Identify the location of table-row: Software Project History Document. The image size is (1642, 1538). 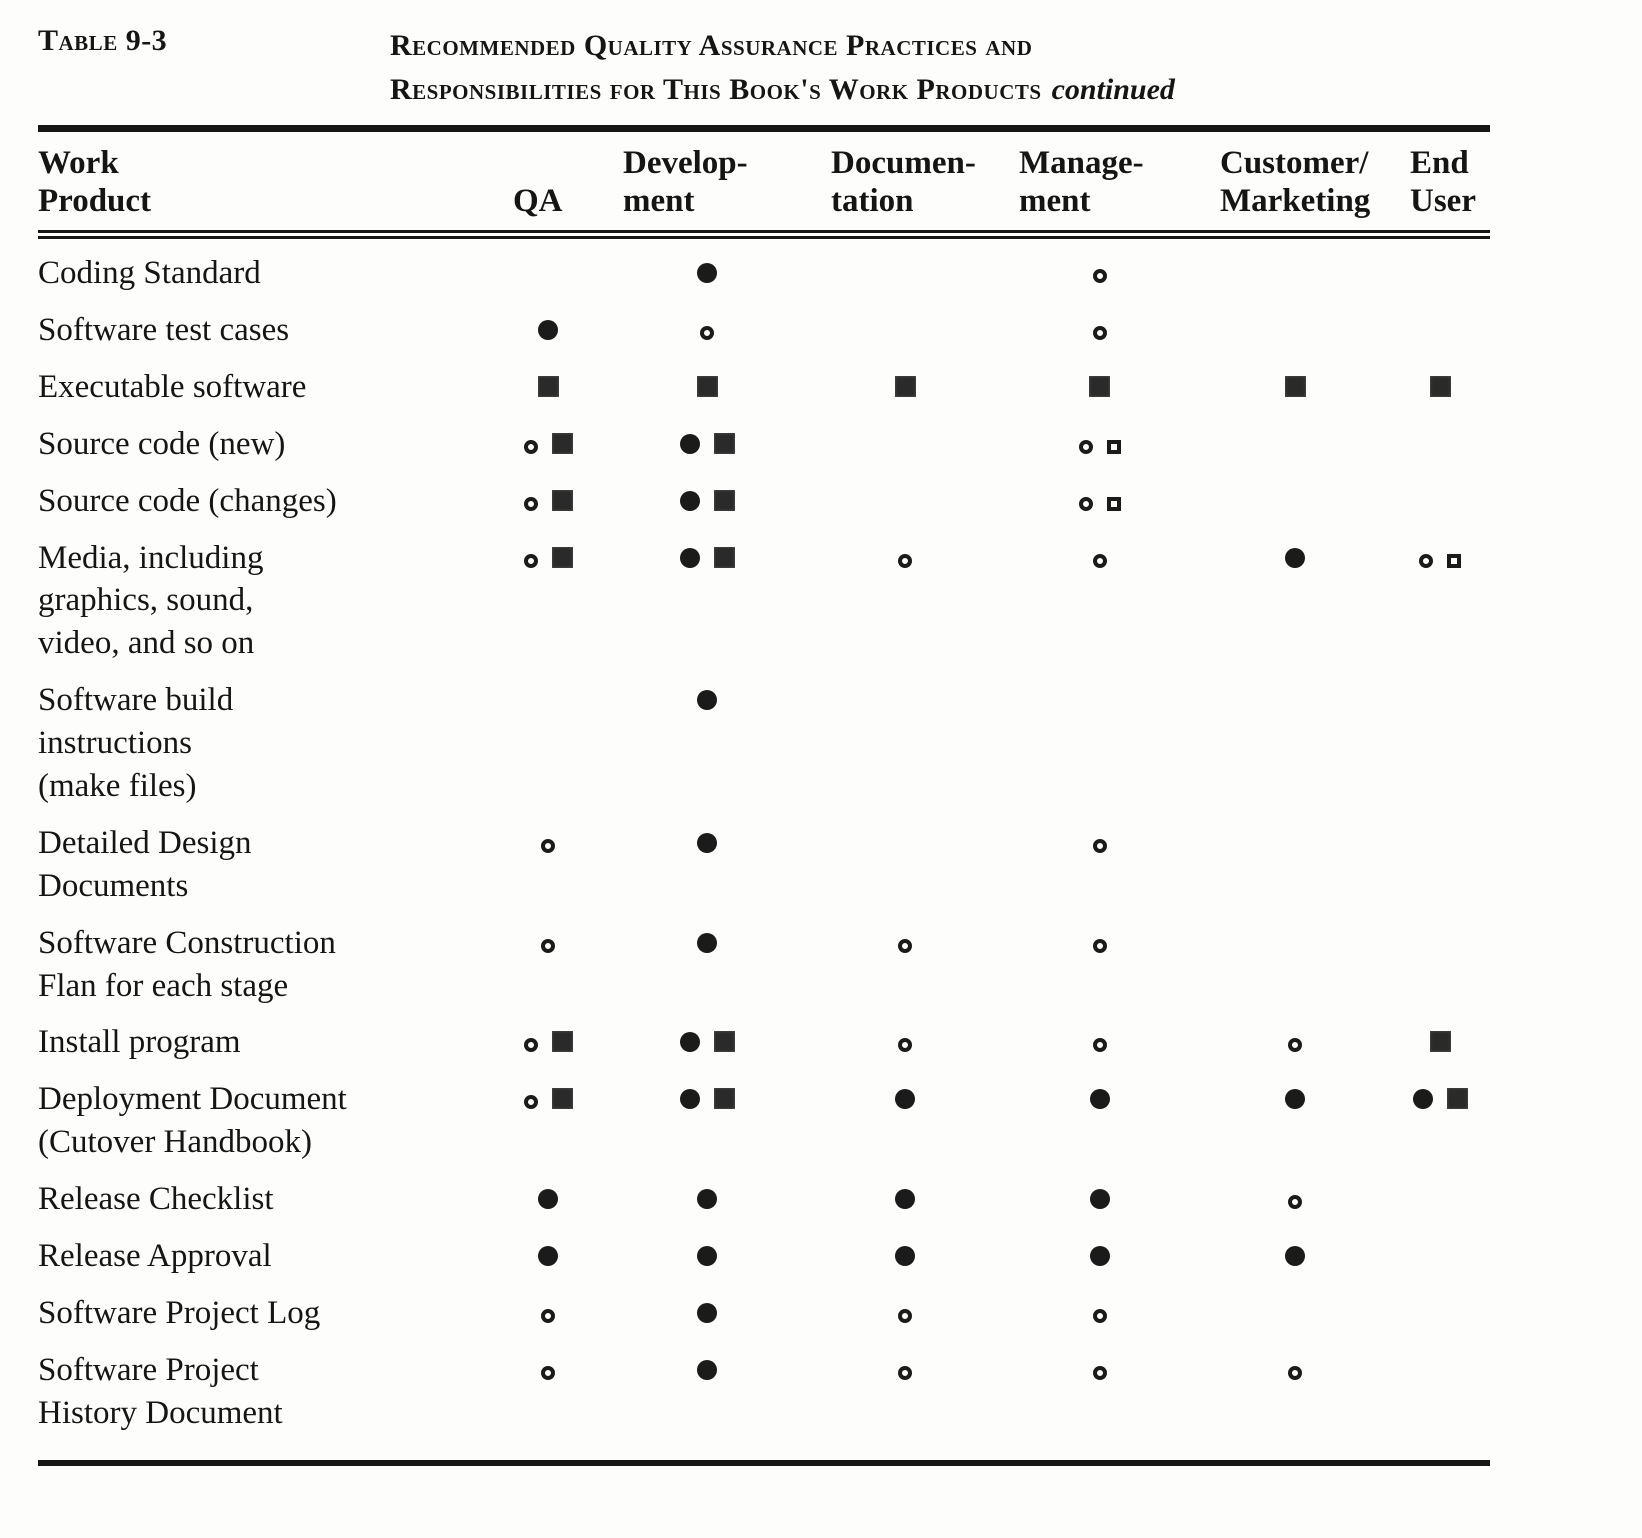
(764, 1392).